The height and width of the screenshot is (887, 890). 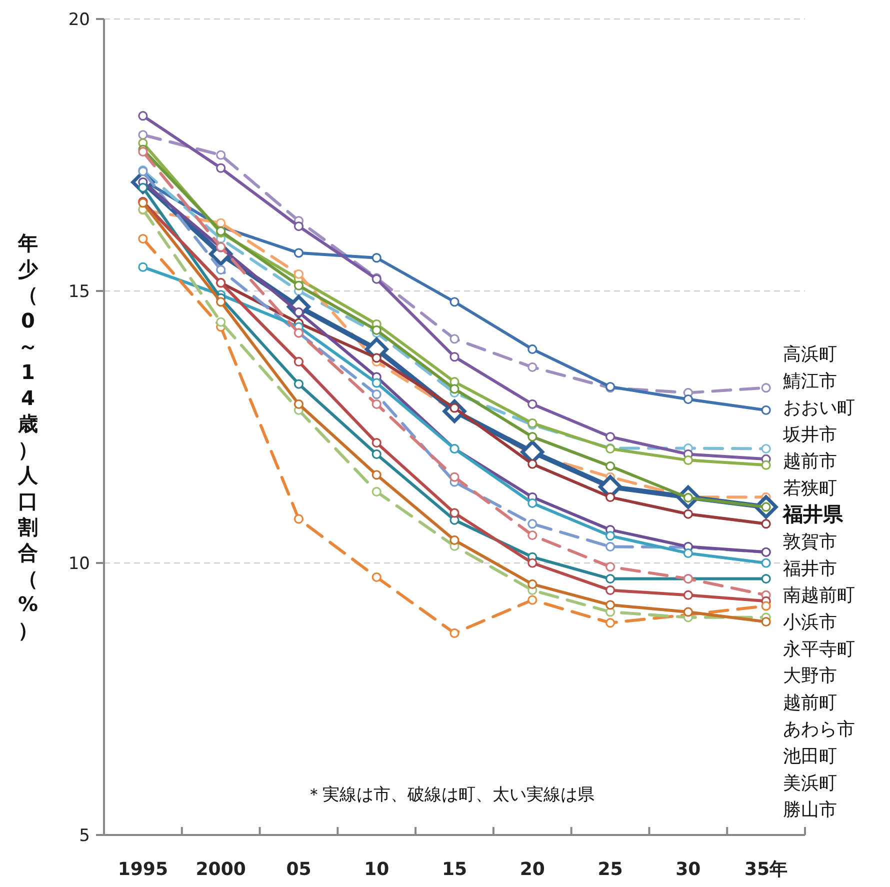 What do you see at coordinates (810, 810) in the screenshot?
I see `text: 勝山市` at bounding box center [810, 810].